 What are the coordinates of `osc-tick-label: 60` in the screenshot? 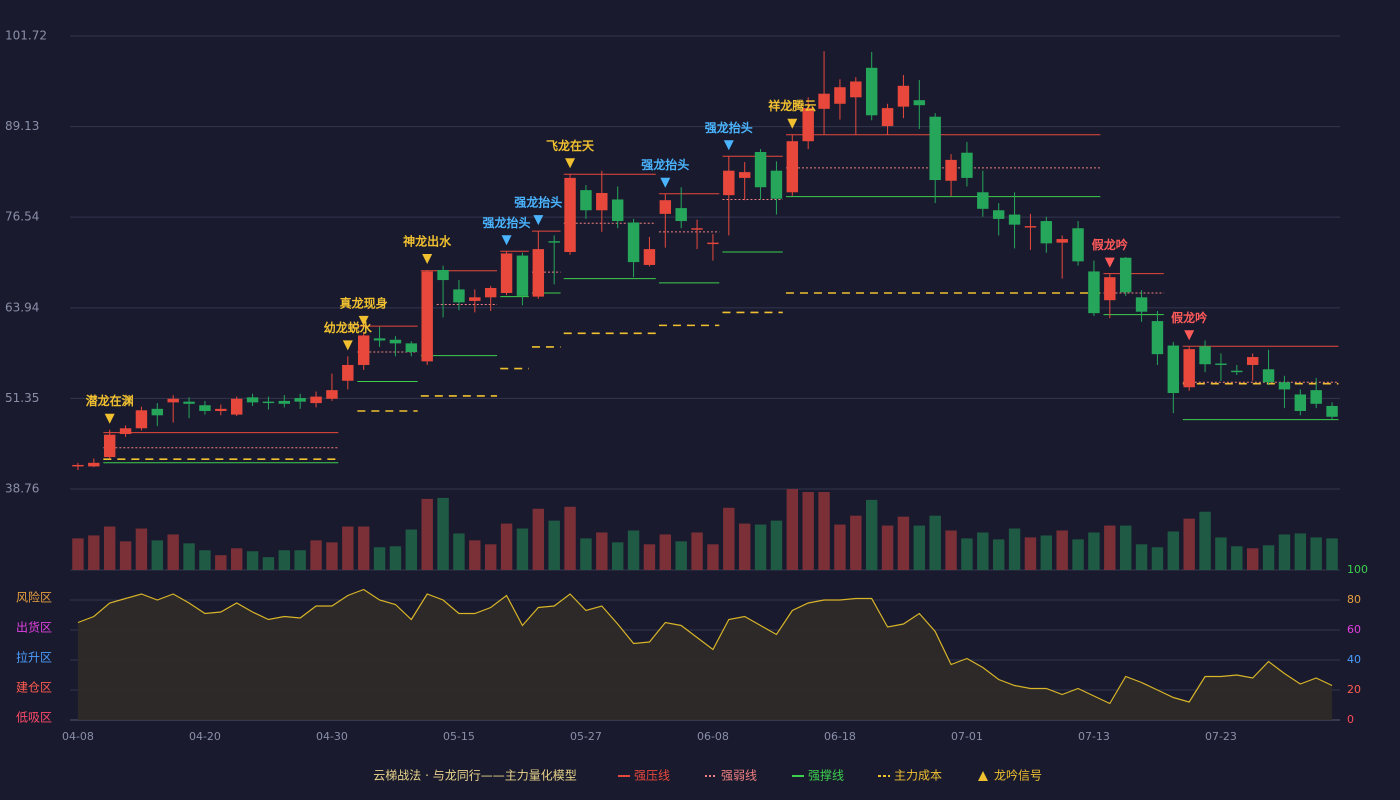 It's located at (1354, 629).